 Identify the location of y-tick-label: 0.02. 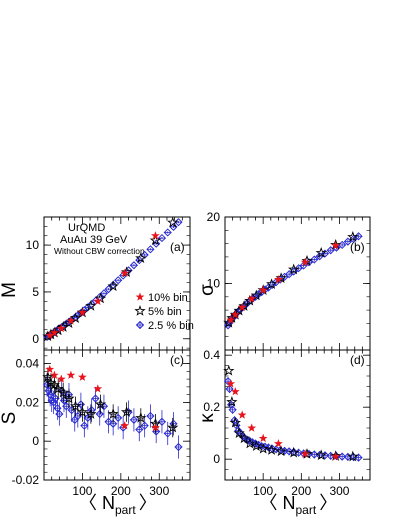
(28, 402).